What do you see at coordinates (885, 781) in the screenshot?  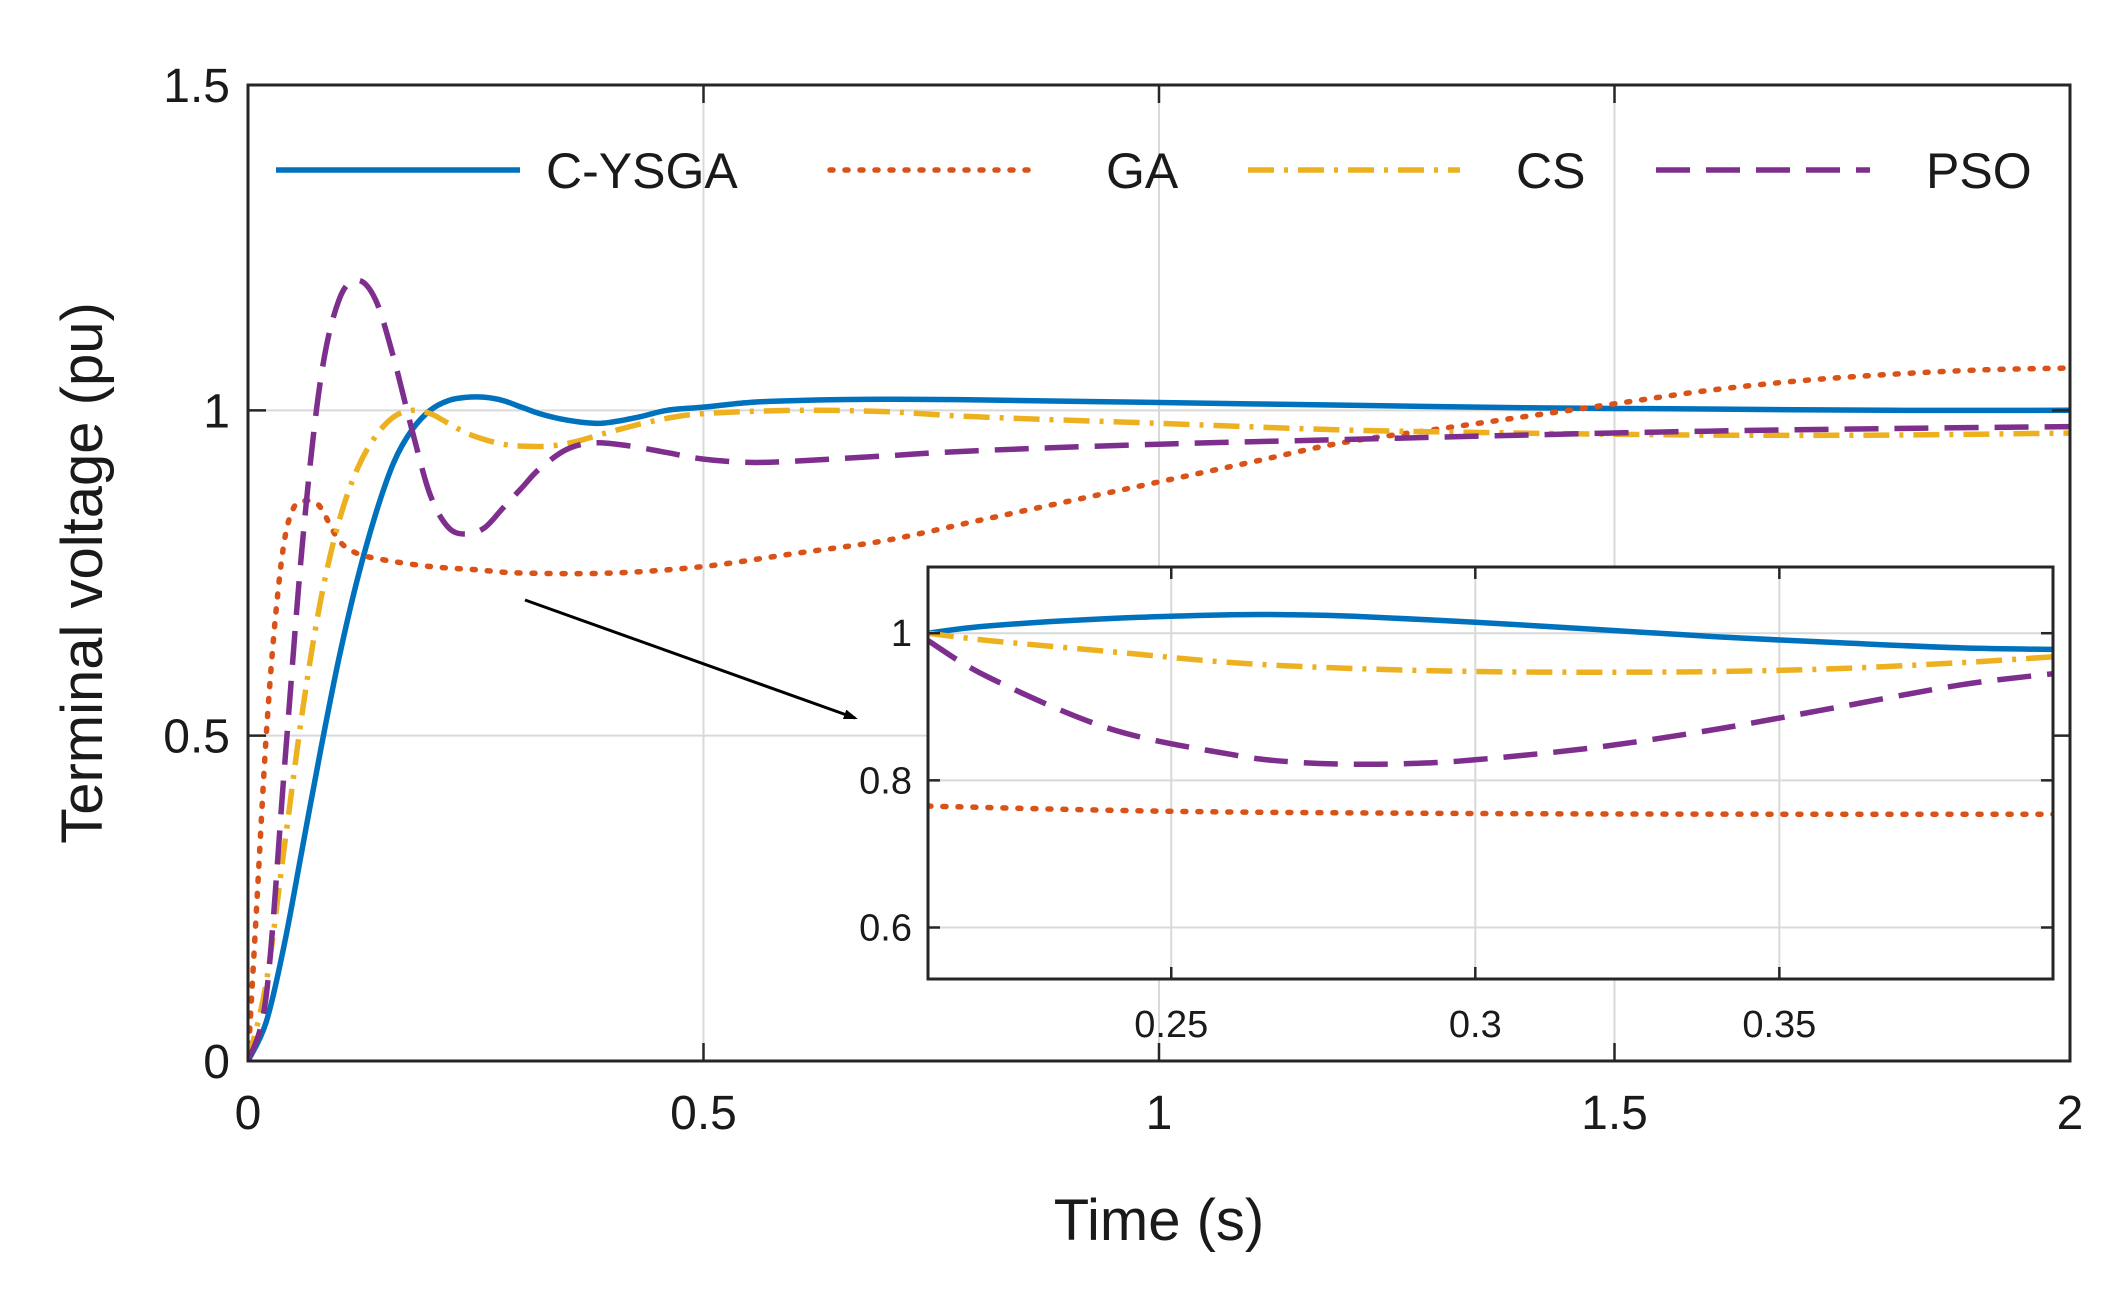 I see `inset-y-tick-label: 0.8` at bounding box center [885, 781].